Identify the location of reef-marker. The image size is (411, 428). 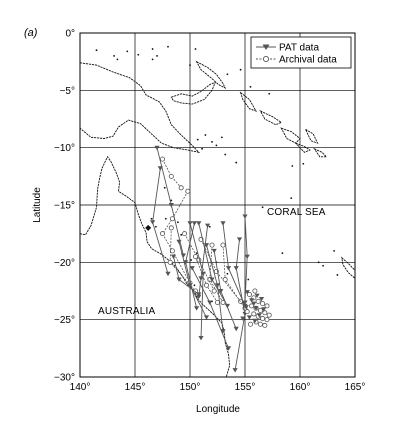
(148, 227).